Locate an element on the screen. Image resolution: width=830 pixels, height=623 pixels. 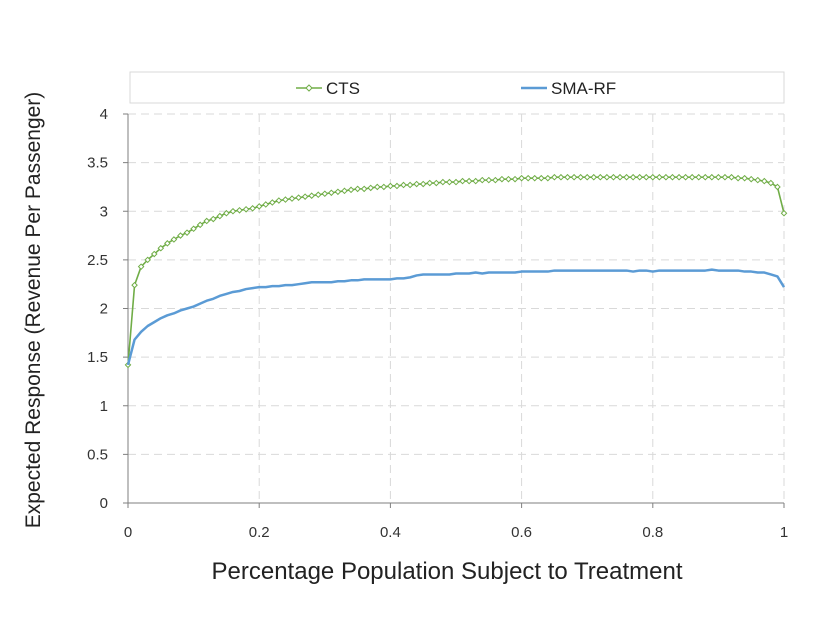
y-tick-label: 1 is located at coordinates (104, 406).